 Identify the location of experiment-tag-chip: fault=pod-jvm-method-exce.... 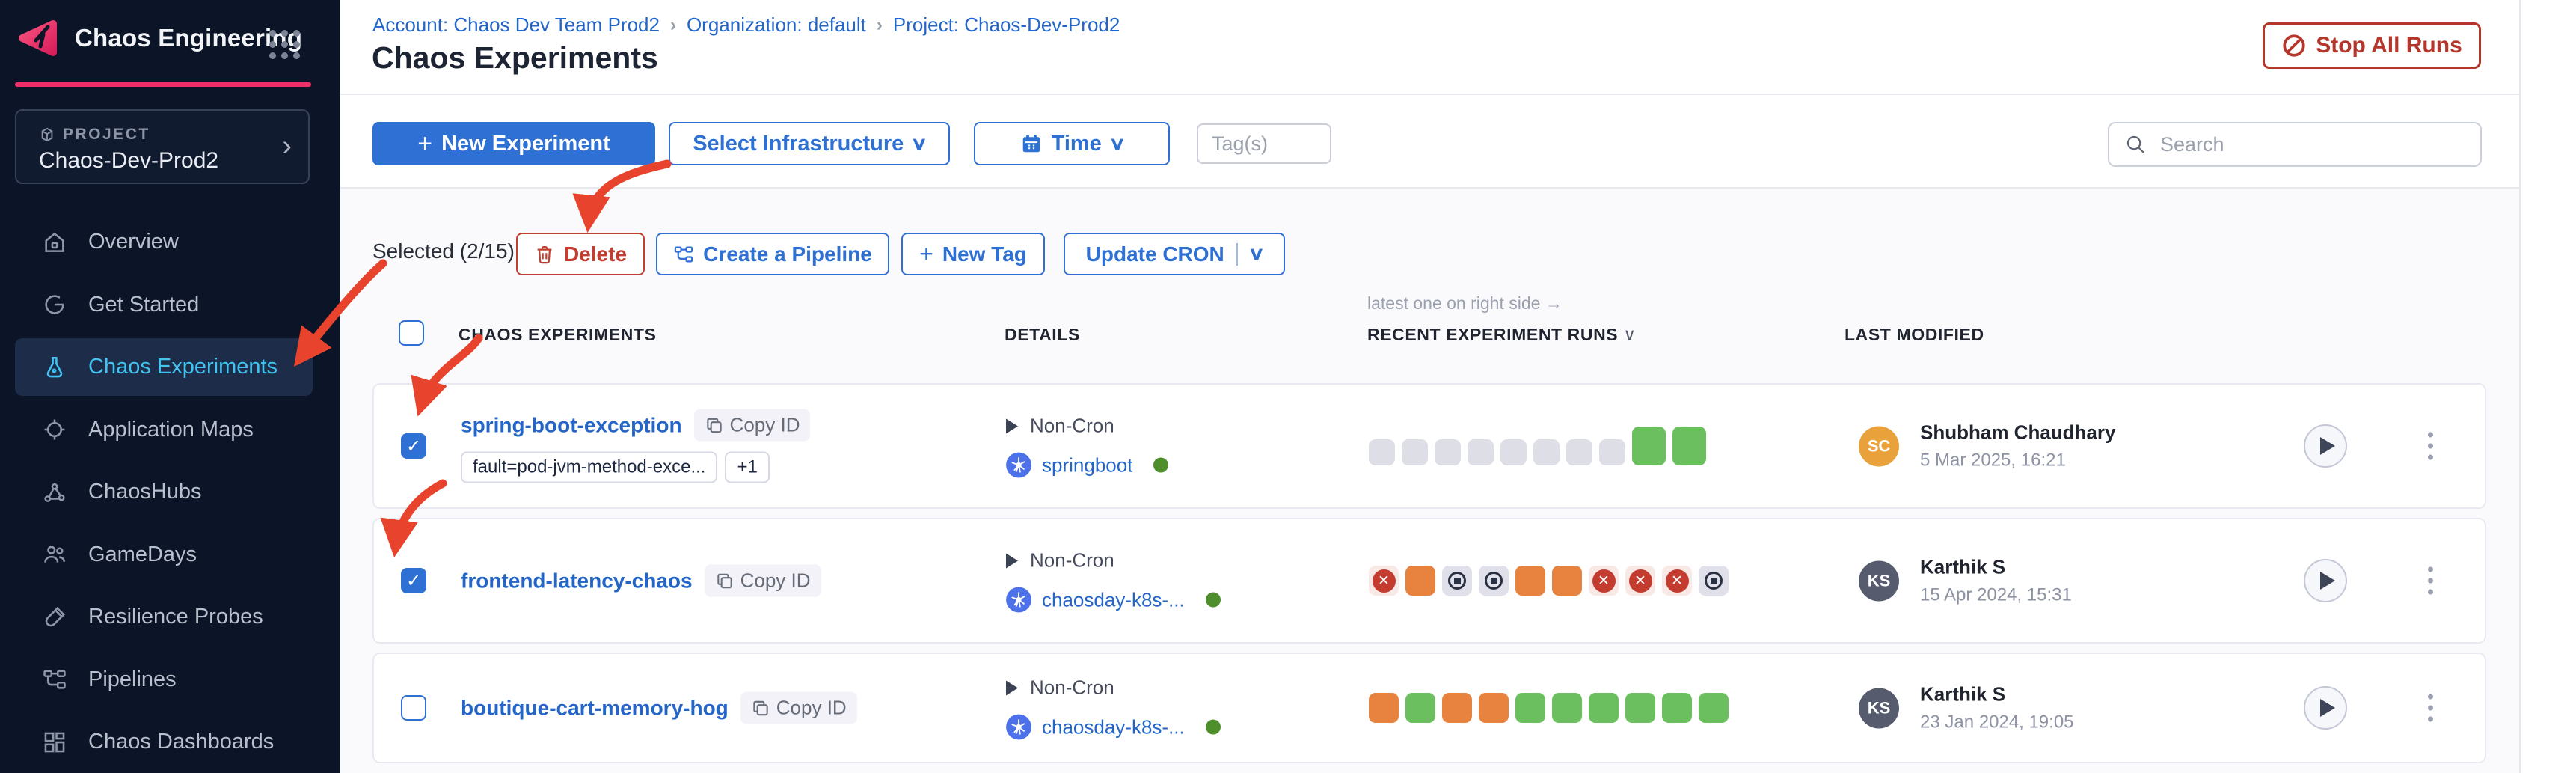
(589, 467).